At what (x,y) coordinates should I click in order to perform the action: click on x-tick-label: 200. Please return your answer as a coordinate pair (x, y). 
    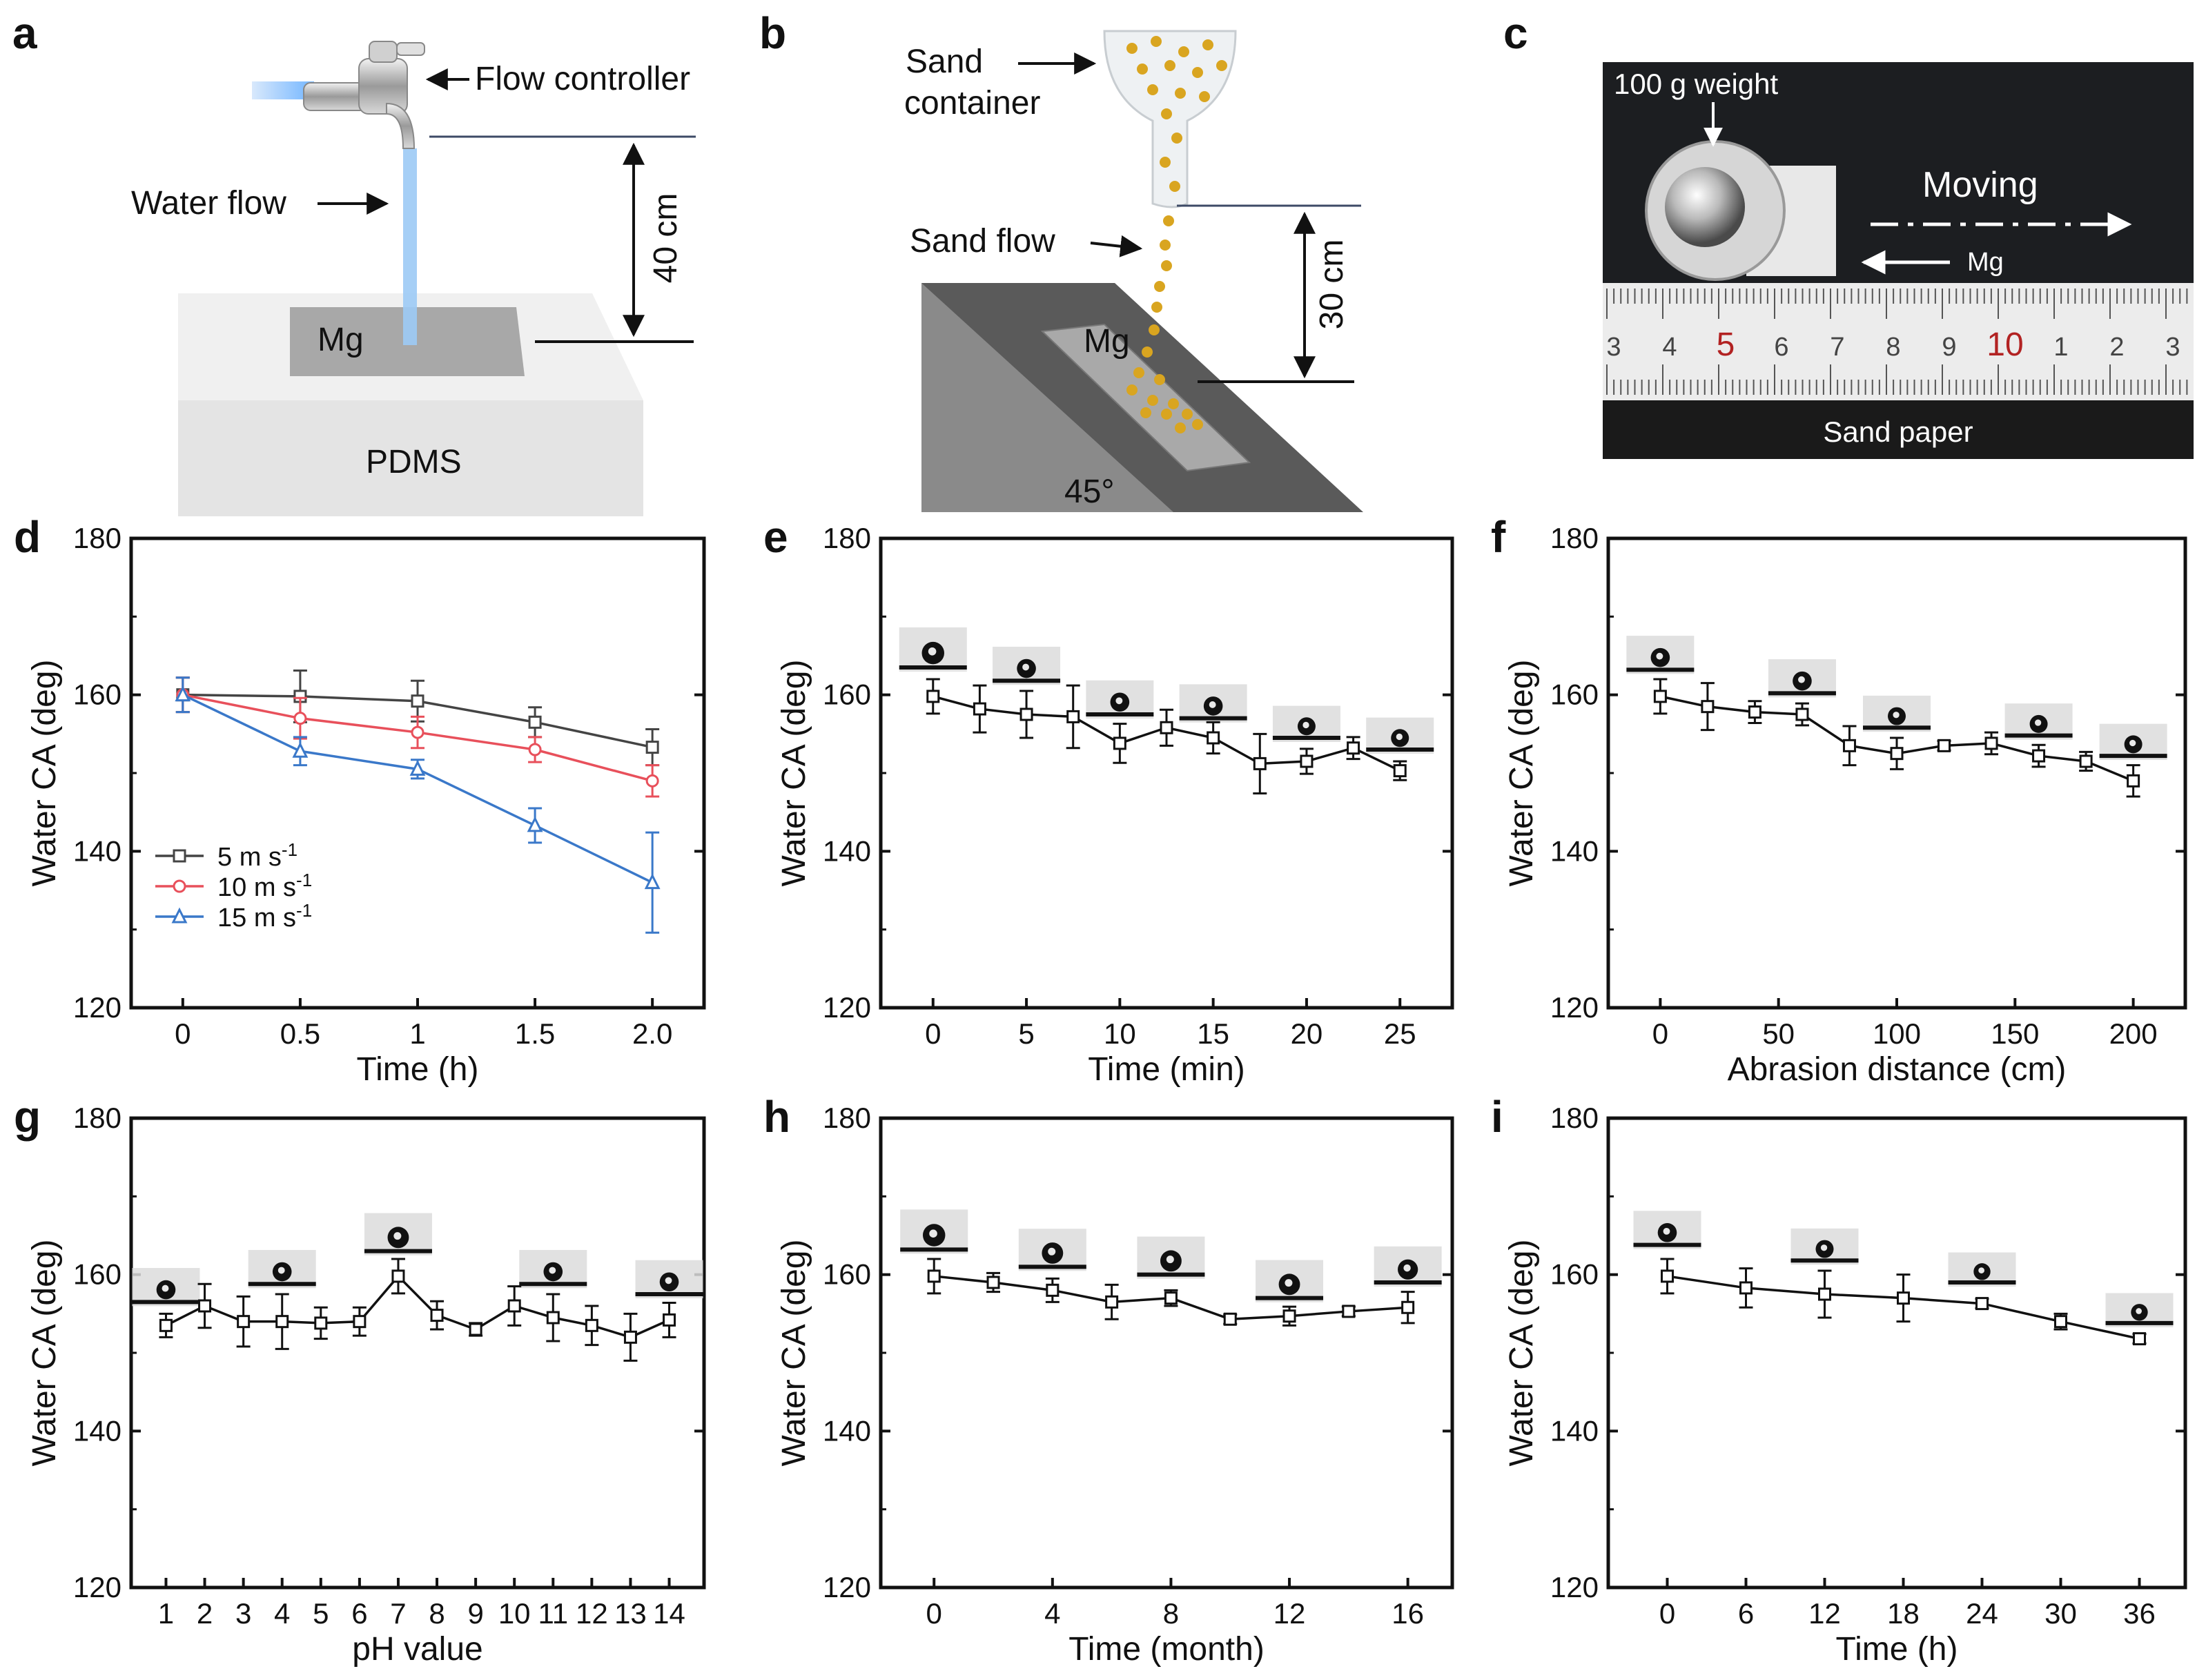
    Looking at the image, I should click on (2133, 1033).